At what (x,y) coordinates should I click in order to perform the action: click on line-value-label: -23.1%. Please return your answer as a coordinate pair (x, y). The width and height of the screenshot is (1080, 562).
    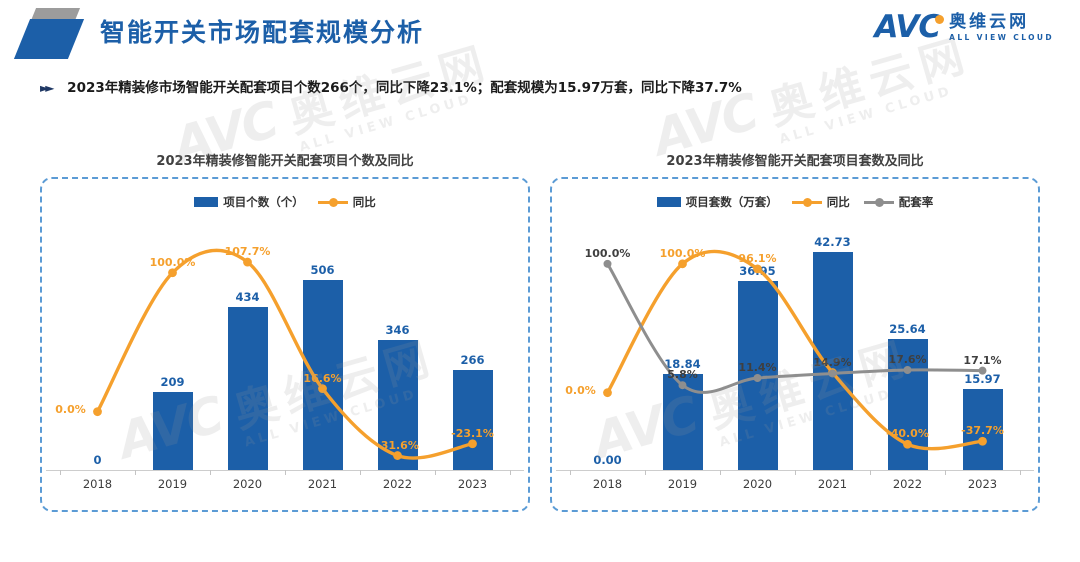
    Looking at the image, I should click on (472, 433).